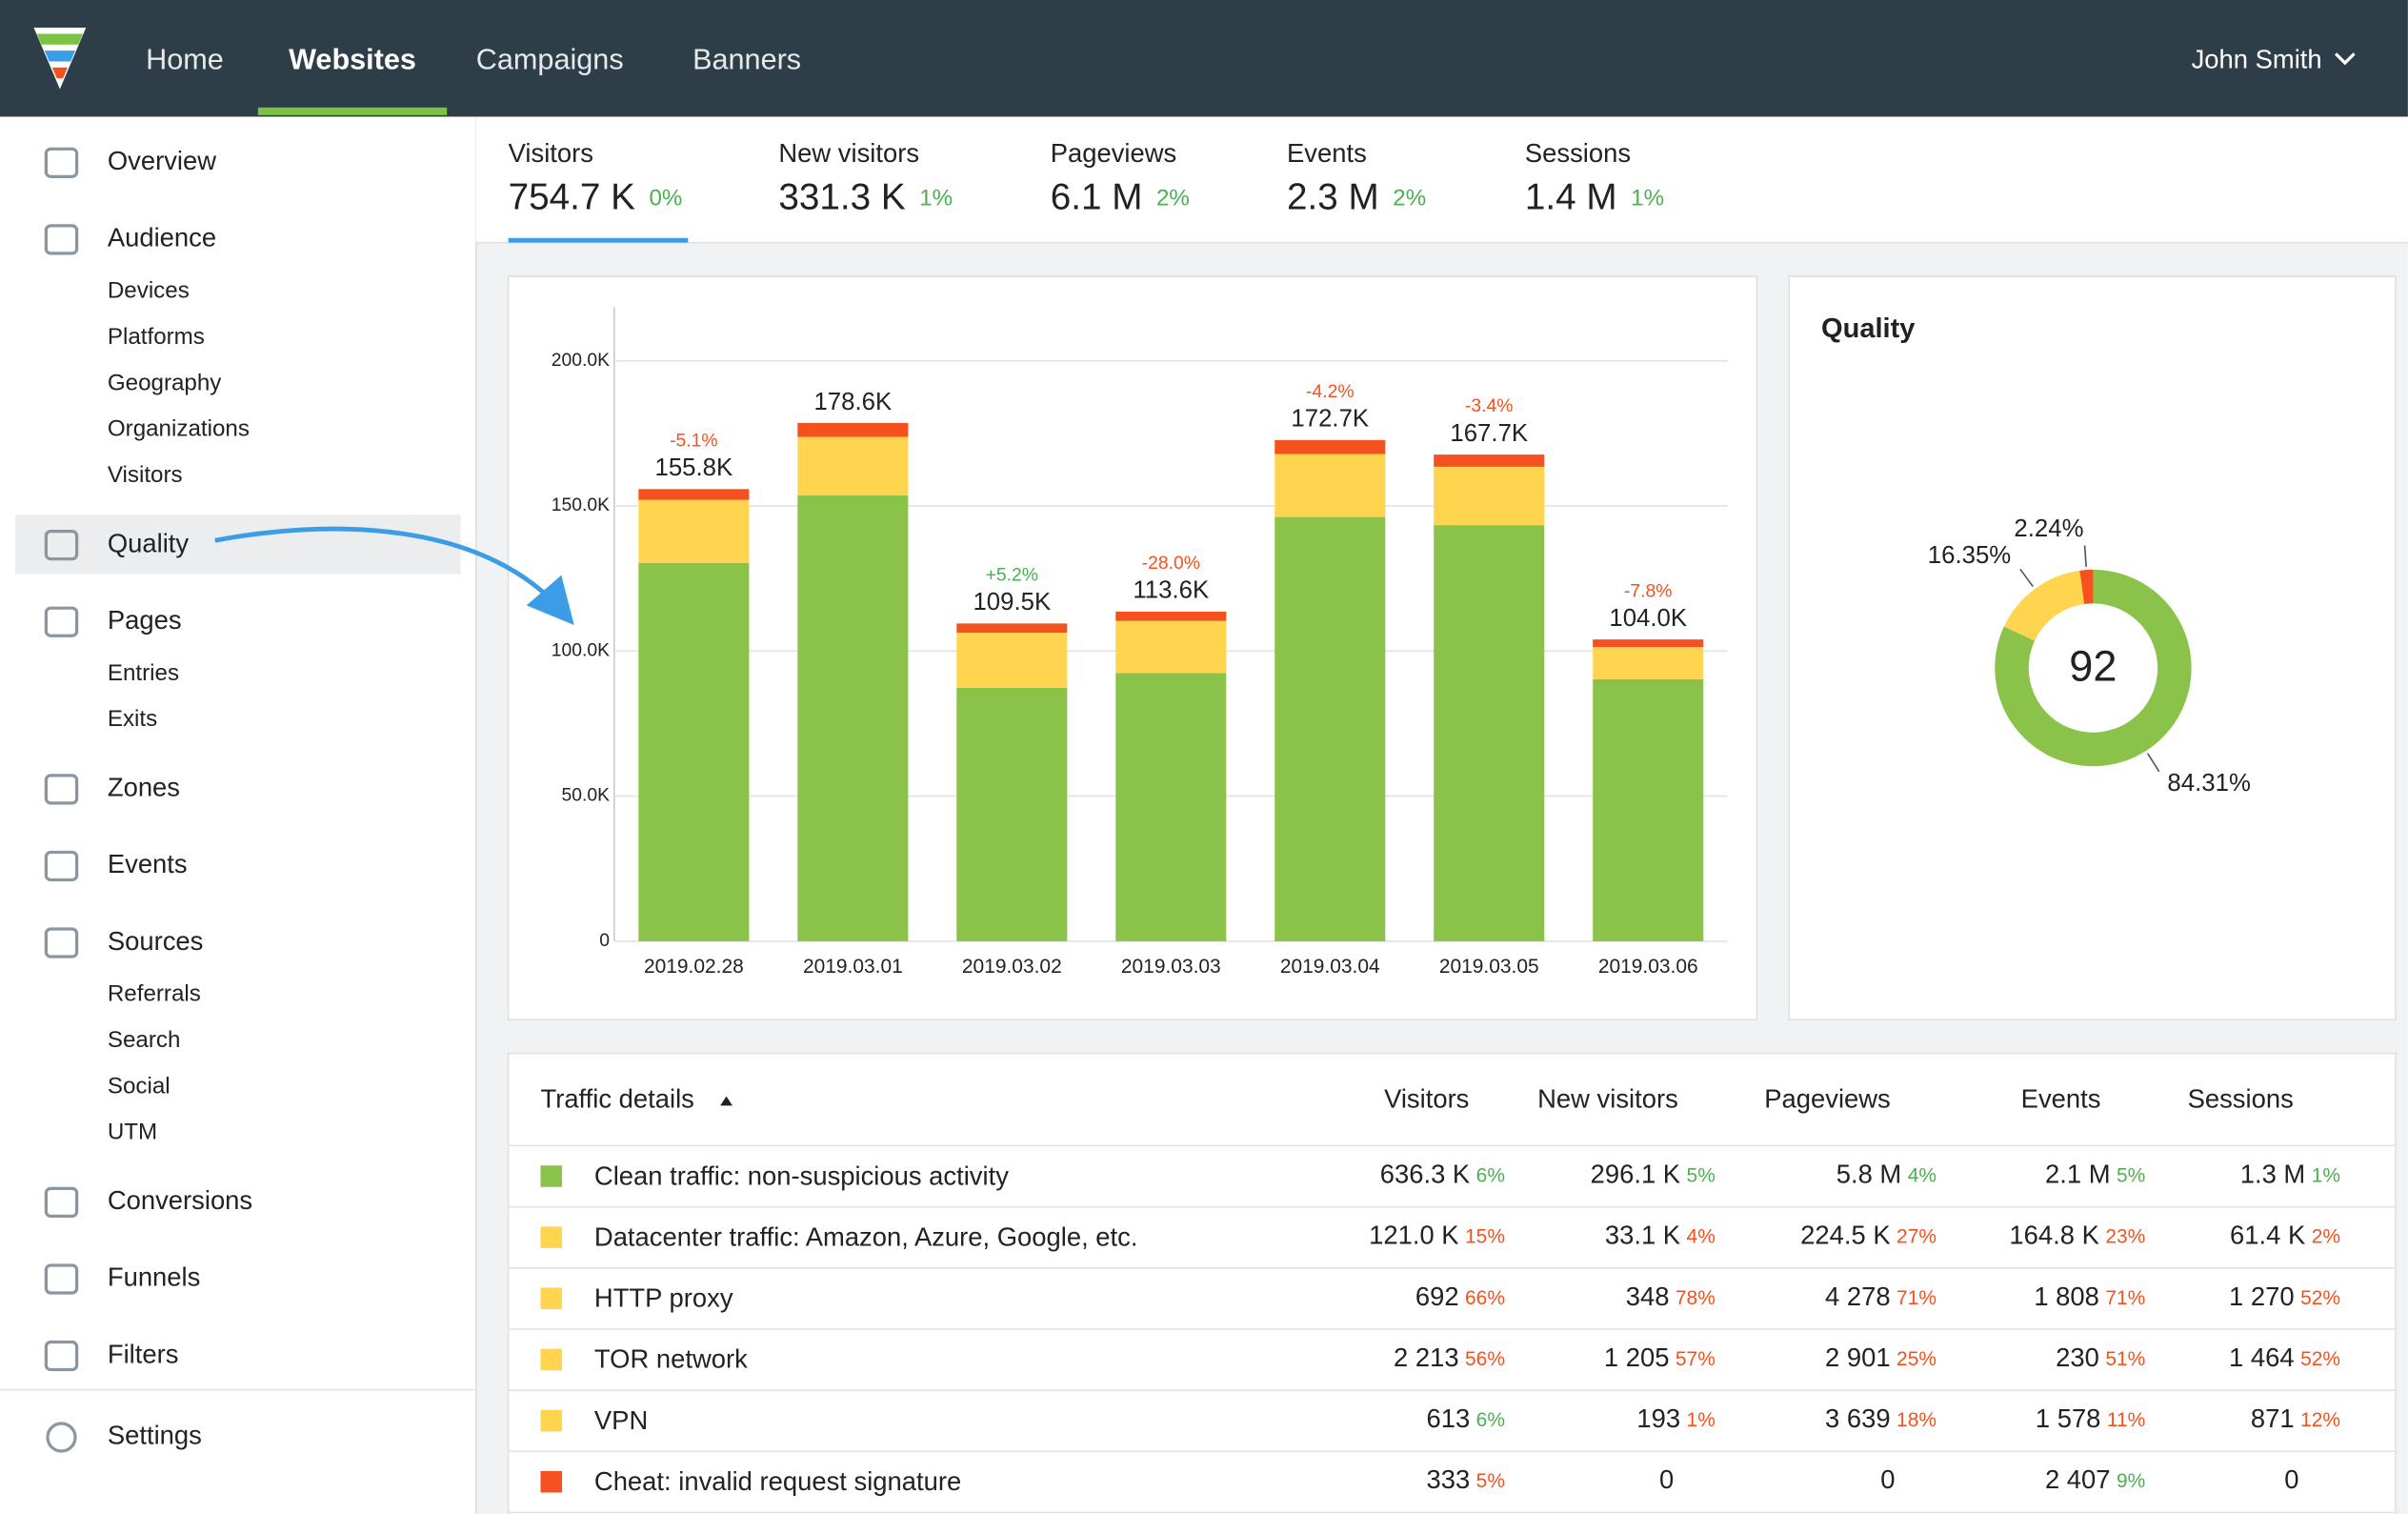 This screenshot has height=1514, width=2408. I want to click on quality-card, so click(2092, 647).